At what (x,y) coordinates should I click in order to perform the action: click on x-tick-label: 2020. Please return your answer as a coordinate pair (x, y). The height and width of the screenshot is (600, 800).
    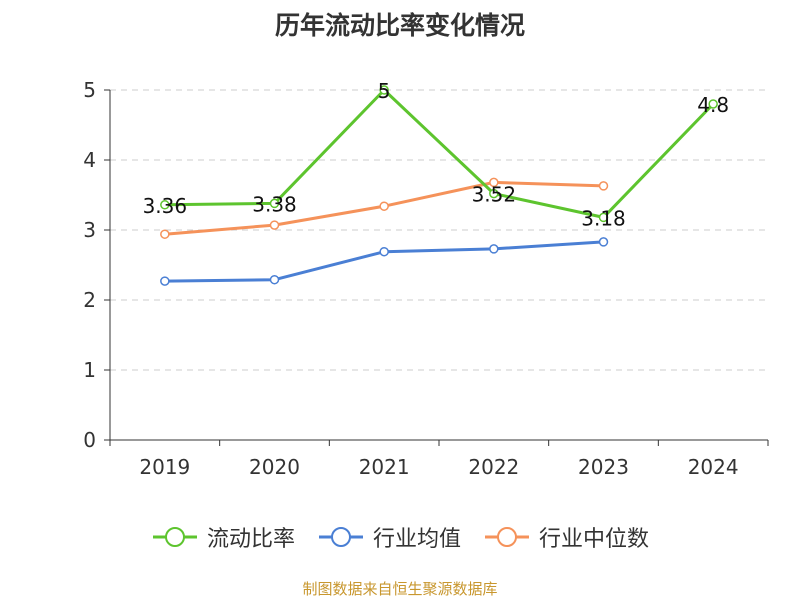
    Looking at the image, I should click on (274, 467).